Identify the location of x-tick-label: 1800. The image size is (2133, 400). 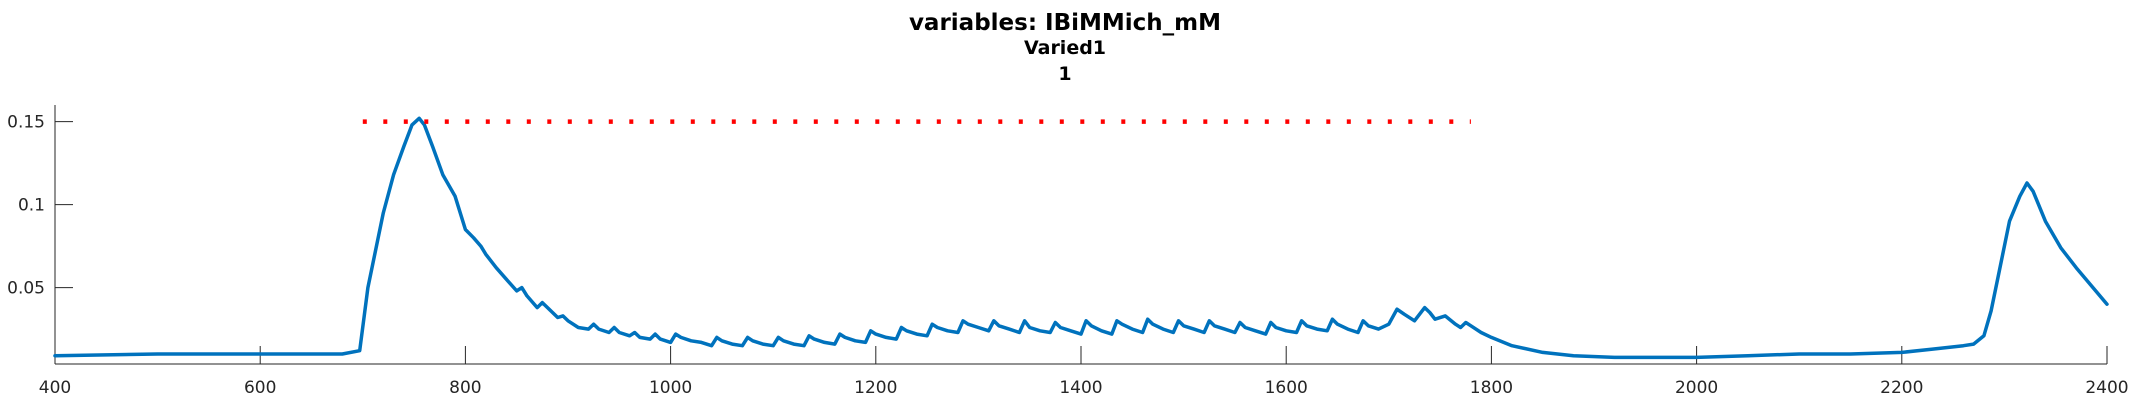
(1491, 388).